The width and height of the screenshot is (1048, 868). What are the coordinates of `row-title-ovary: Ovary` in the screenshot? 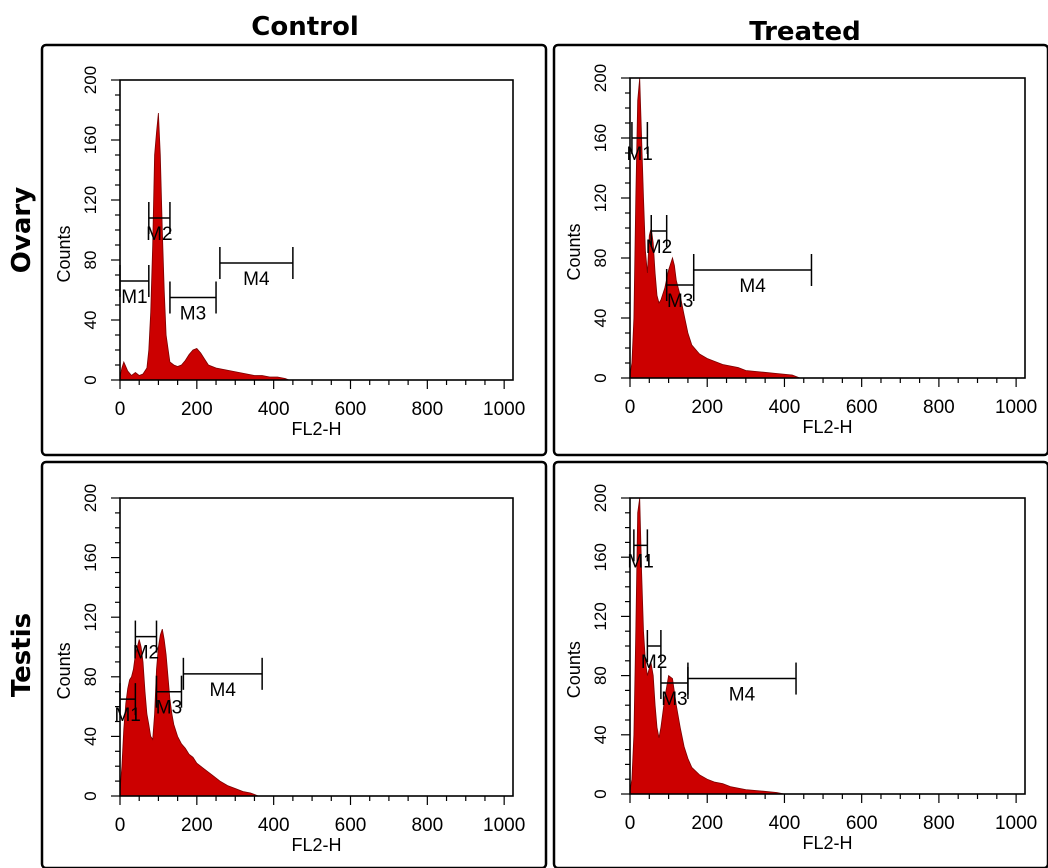 It's located at (22, 230).